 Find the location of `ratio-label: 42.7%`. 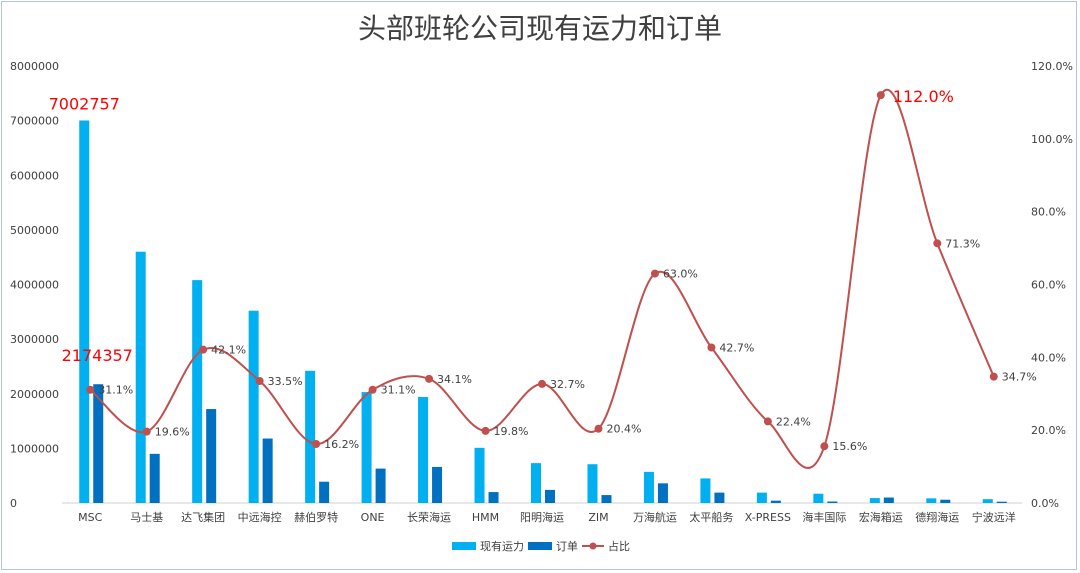

ratio-label: 42.7% is located at coordinates (736, 348).